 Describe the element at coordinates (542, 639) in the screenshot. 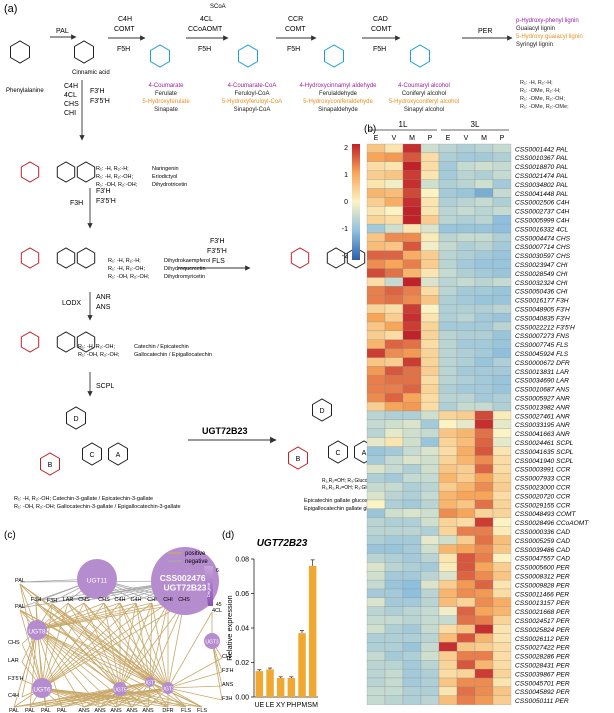

I see `heatmap-row-label: CSS0026112 PER` at that location.